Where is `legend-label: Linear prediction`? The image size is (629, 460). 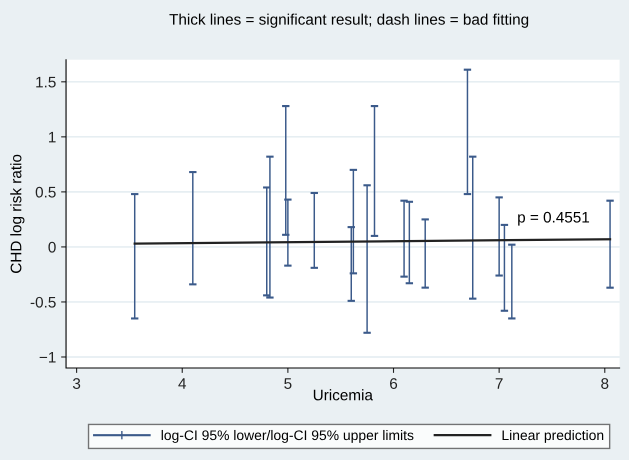 legend-label: Linear prediction is located at coordinates (553, 436).